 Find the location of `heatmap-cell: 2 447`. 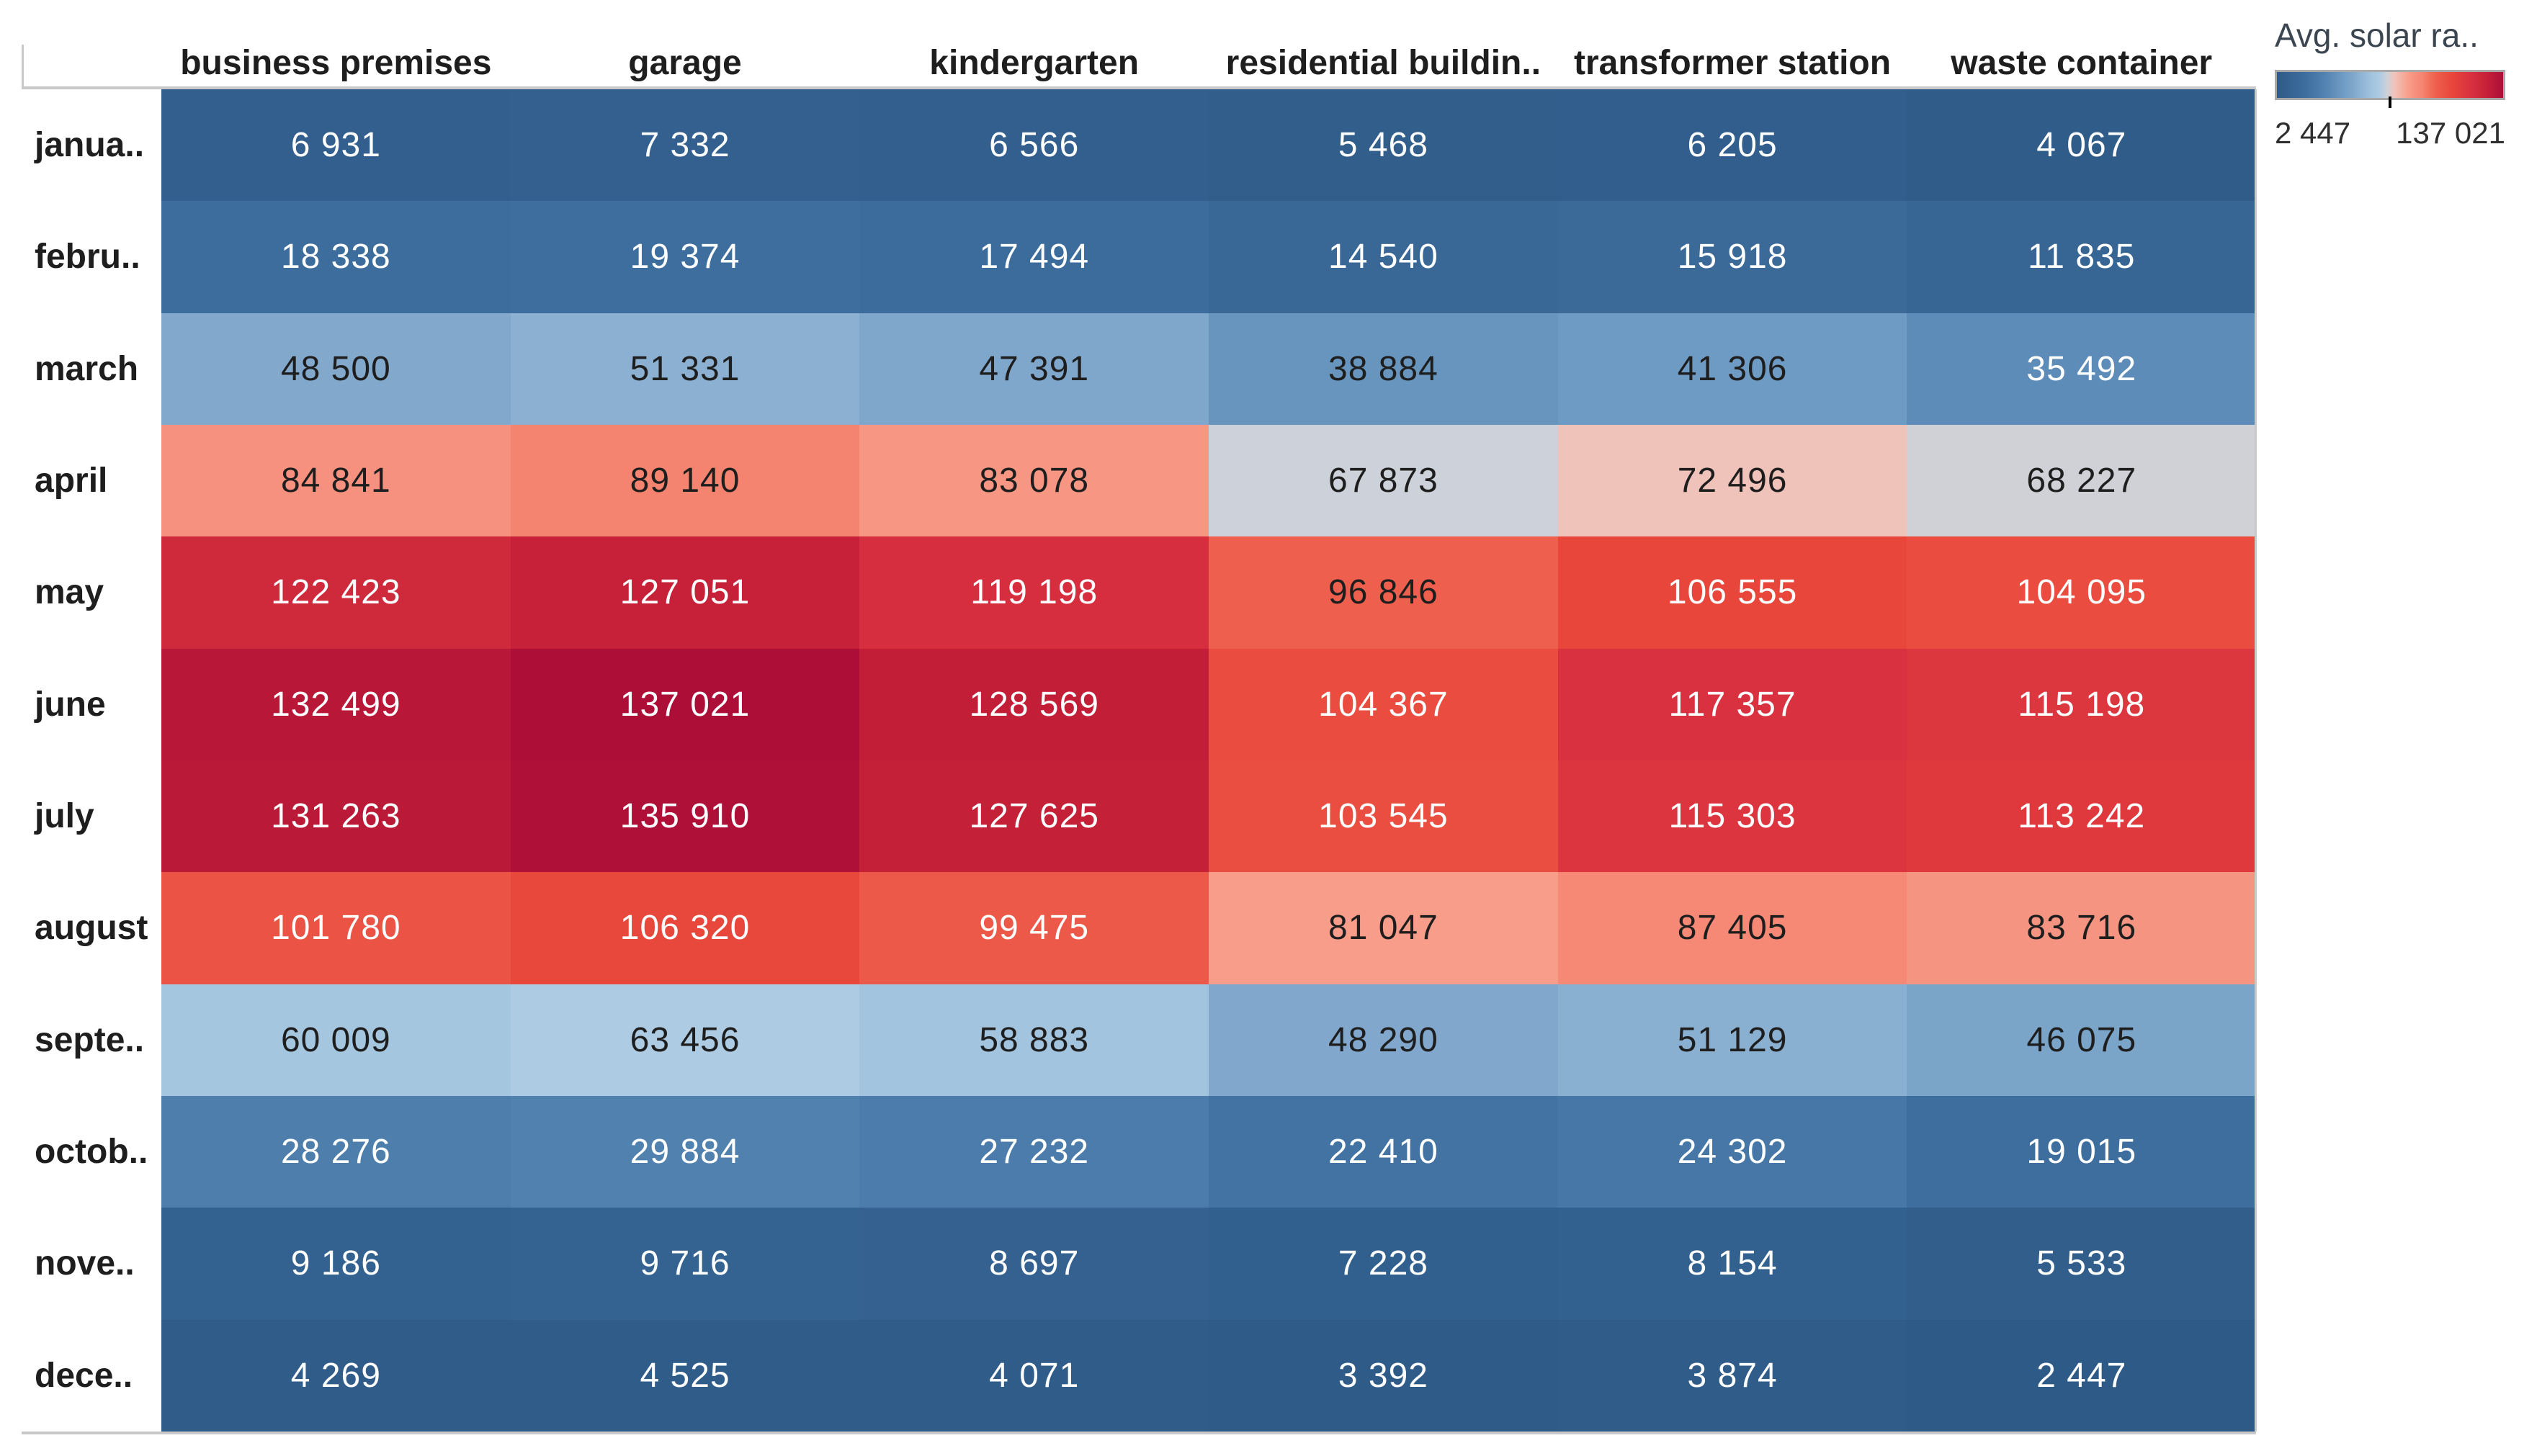

heatmap-cell: 2 447 is located at coordinates (2082, 1375).